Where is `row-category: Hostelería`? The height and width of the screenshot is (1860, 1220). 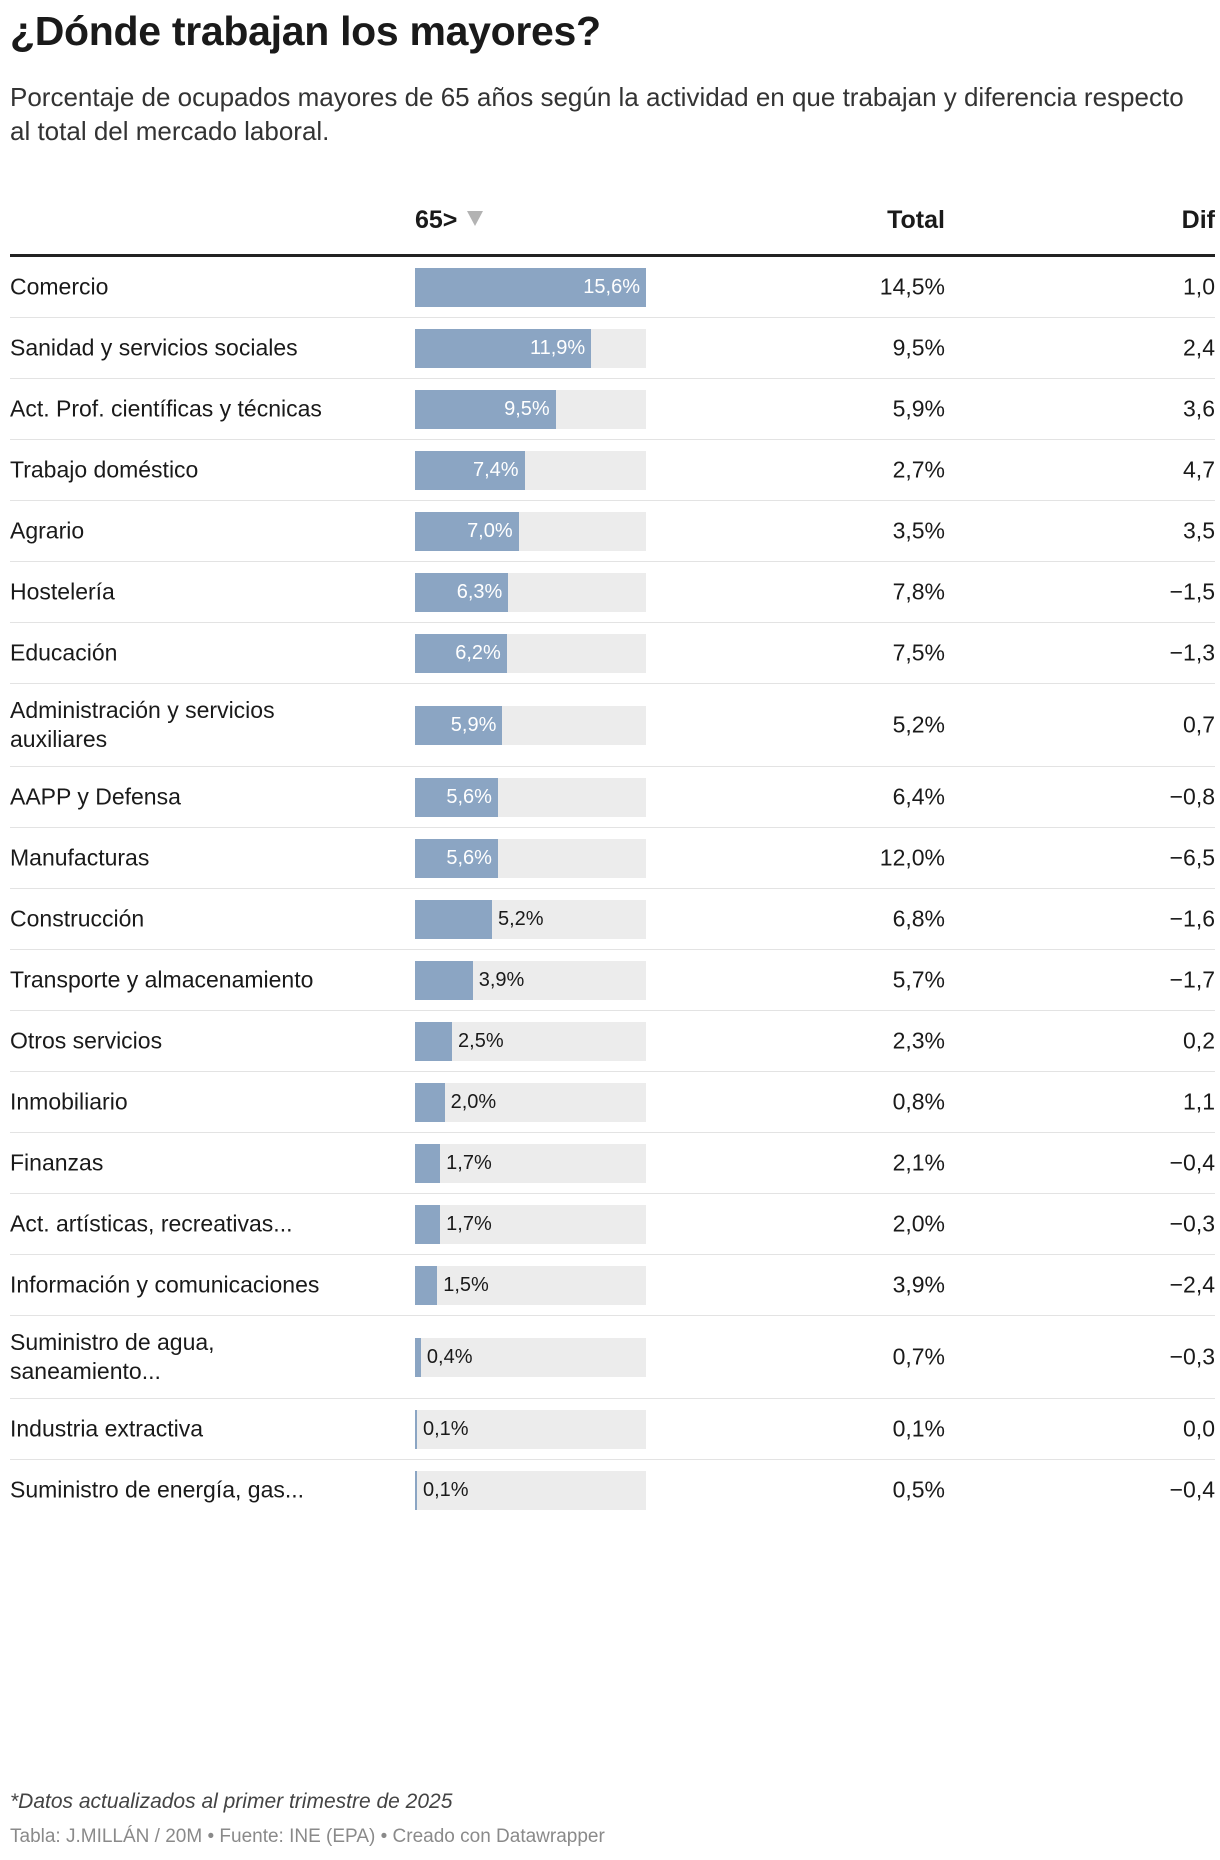 row-category: Hostelería is located at coordinates (62, 591).